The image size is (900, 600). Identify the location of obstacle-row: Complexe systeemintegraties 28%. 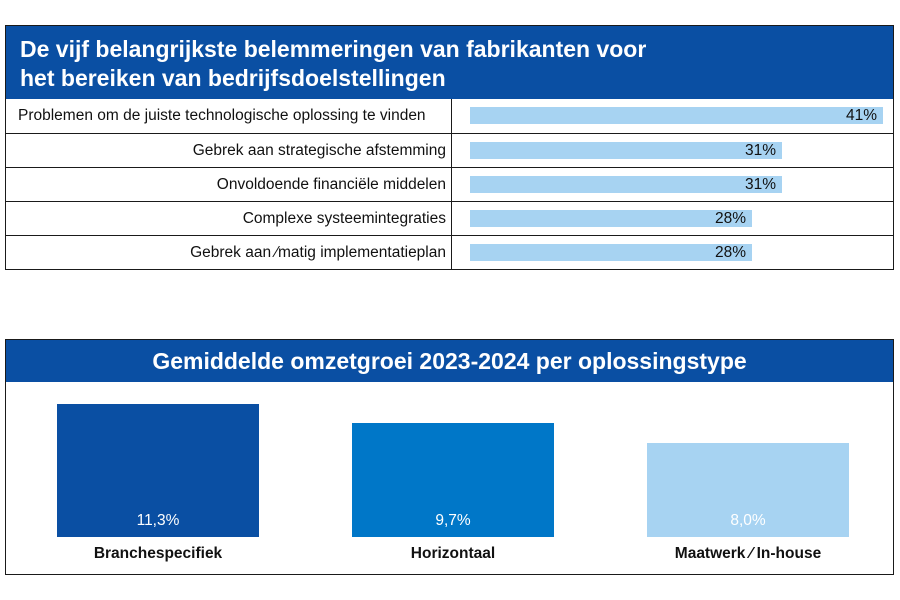
(449, 218).